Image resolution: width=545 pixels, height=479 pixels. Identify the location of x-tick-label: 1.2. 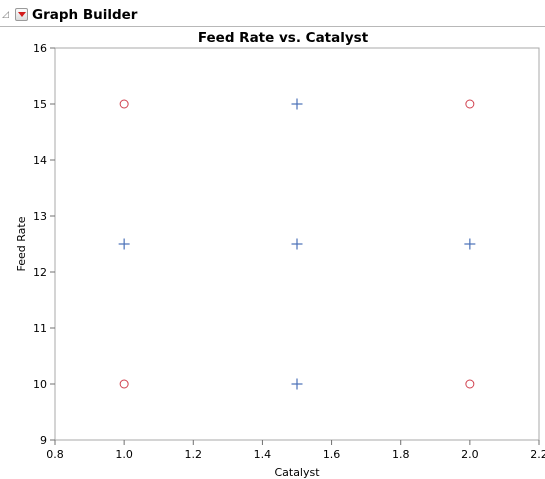
(194, 454).